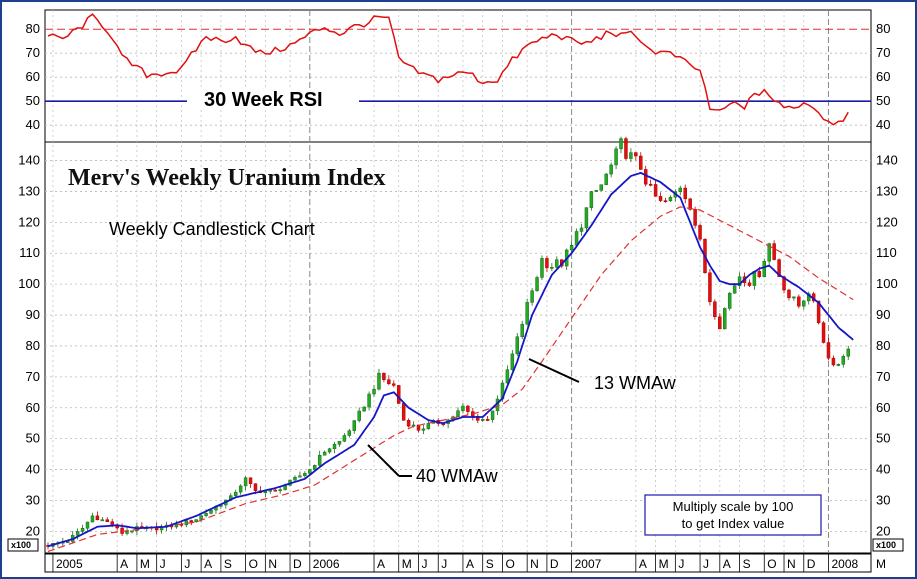 This screenshot has width=917, height=579. Describe the element at coordinates (33, 76) in the screenshot. I see `rsi-tick-left: 60` at that location.